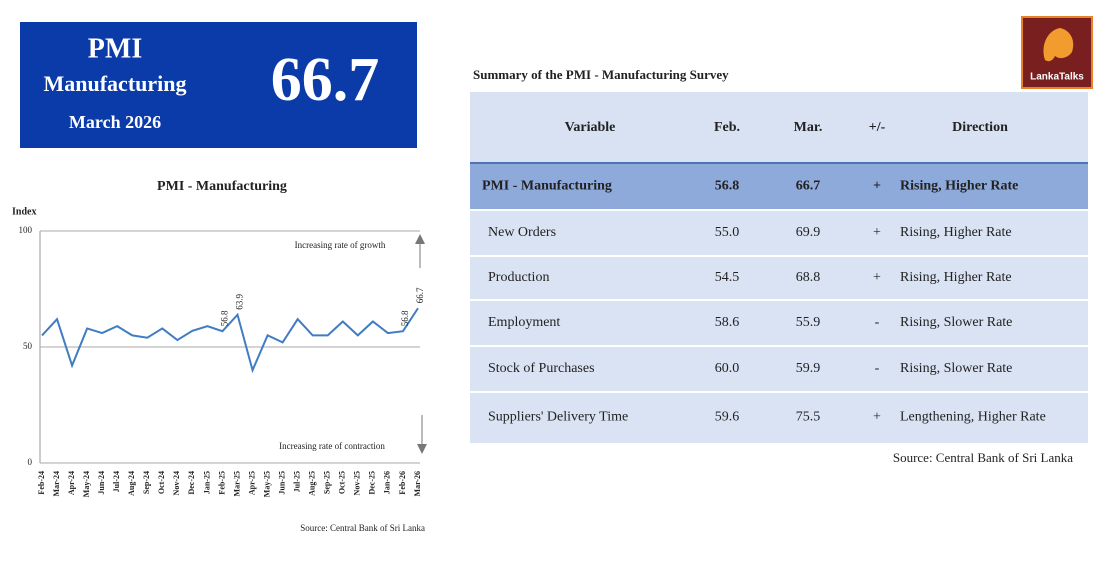  What do you see at coordinates (372, 483) in the screenshot?
I see `x-tick-label: Dec-25` at bounding box center [372, 483].